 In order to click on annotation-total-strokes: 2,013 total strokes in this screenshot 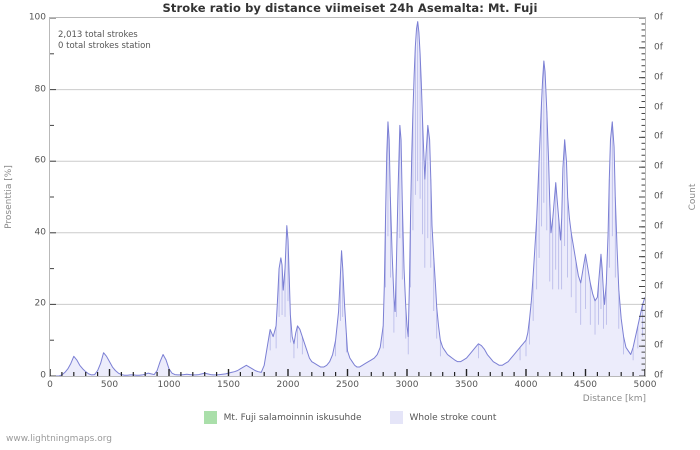, I will do `click(98, 35)`.